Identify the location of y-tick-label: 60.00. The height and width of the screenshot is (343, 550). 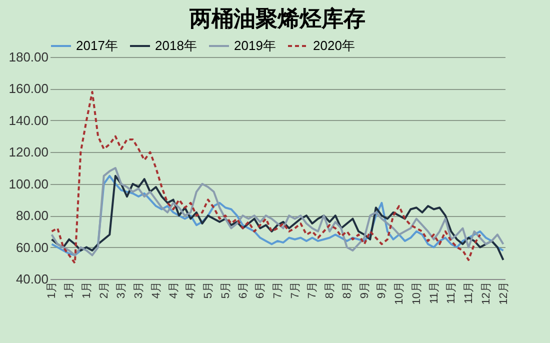
(32, 247).